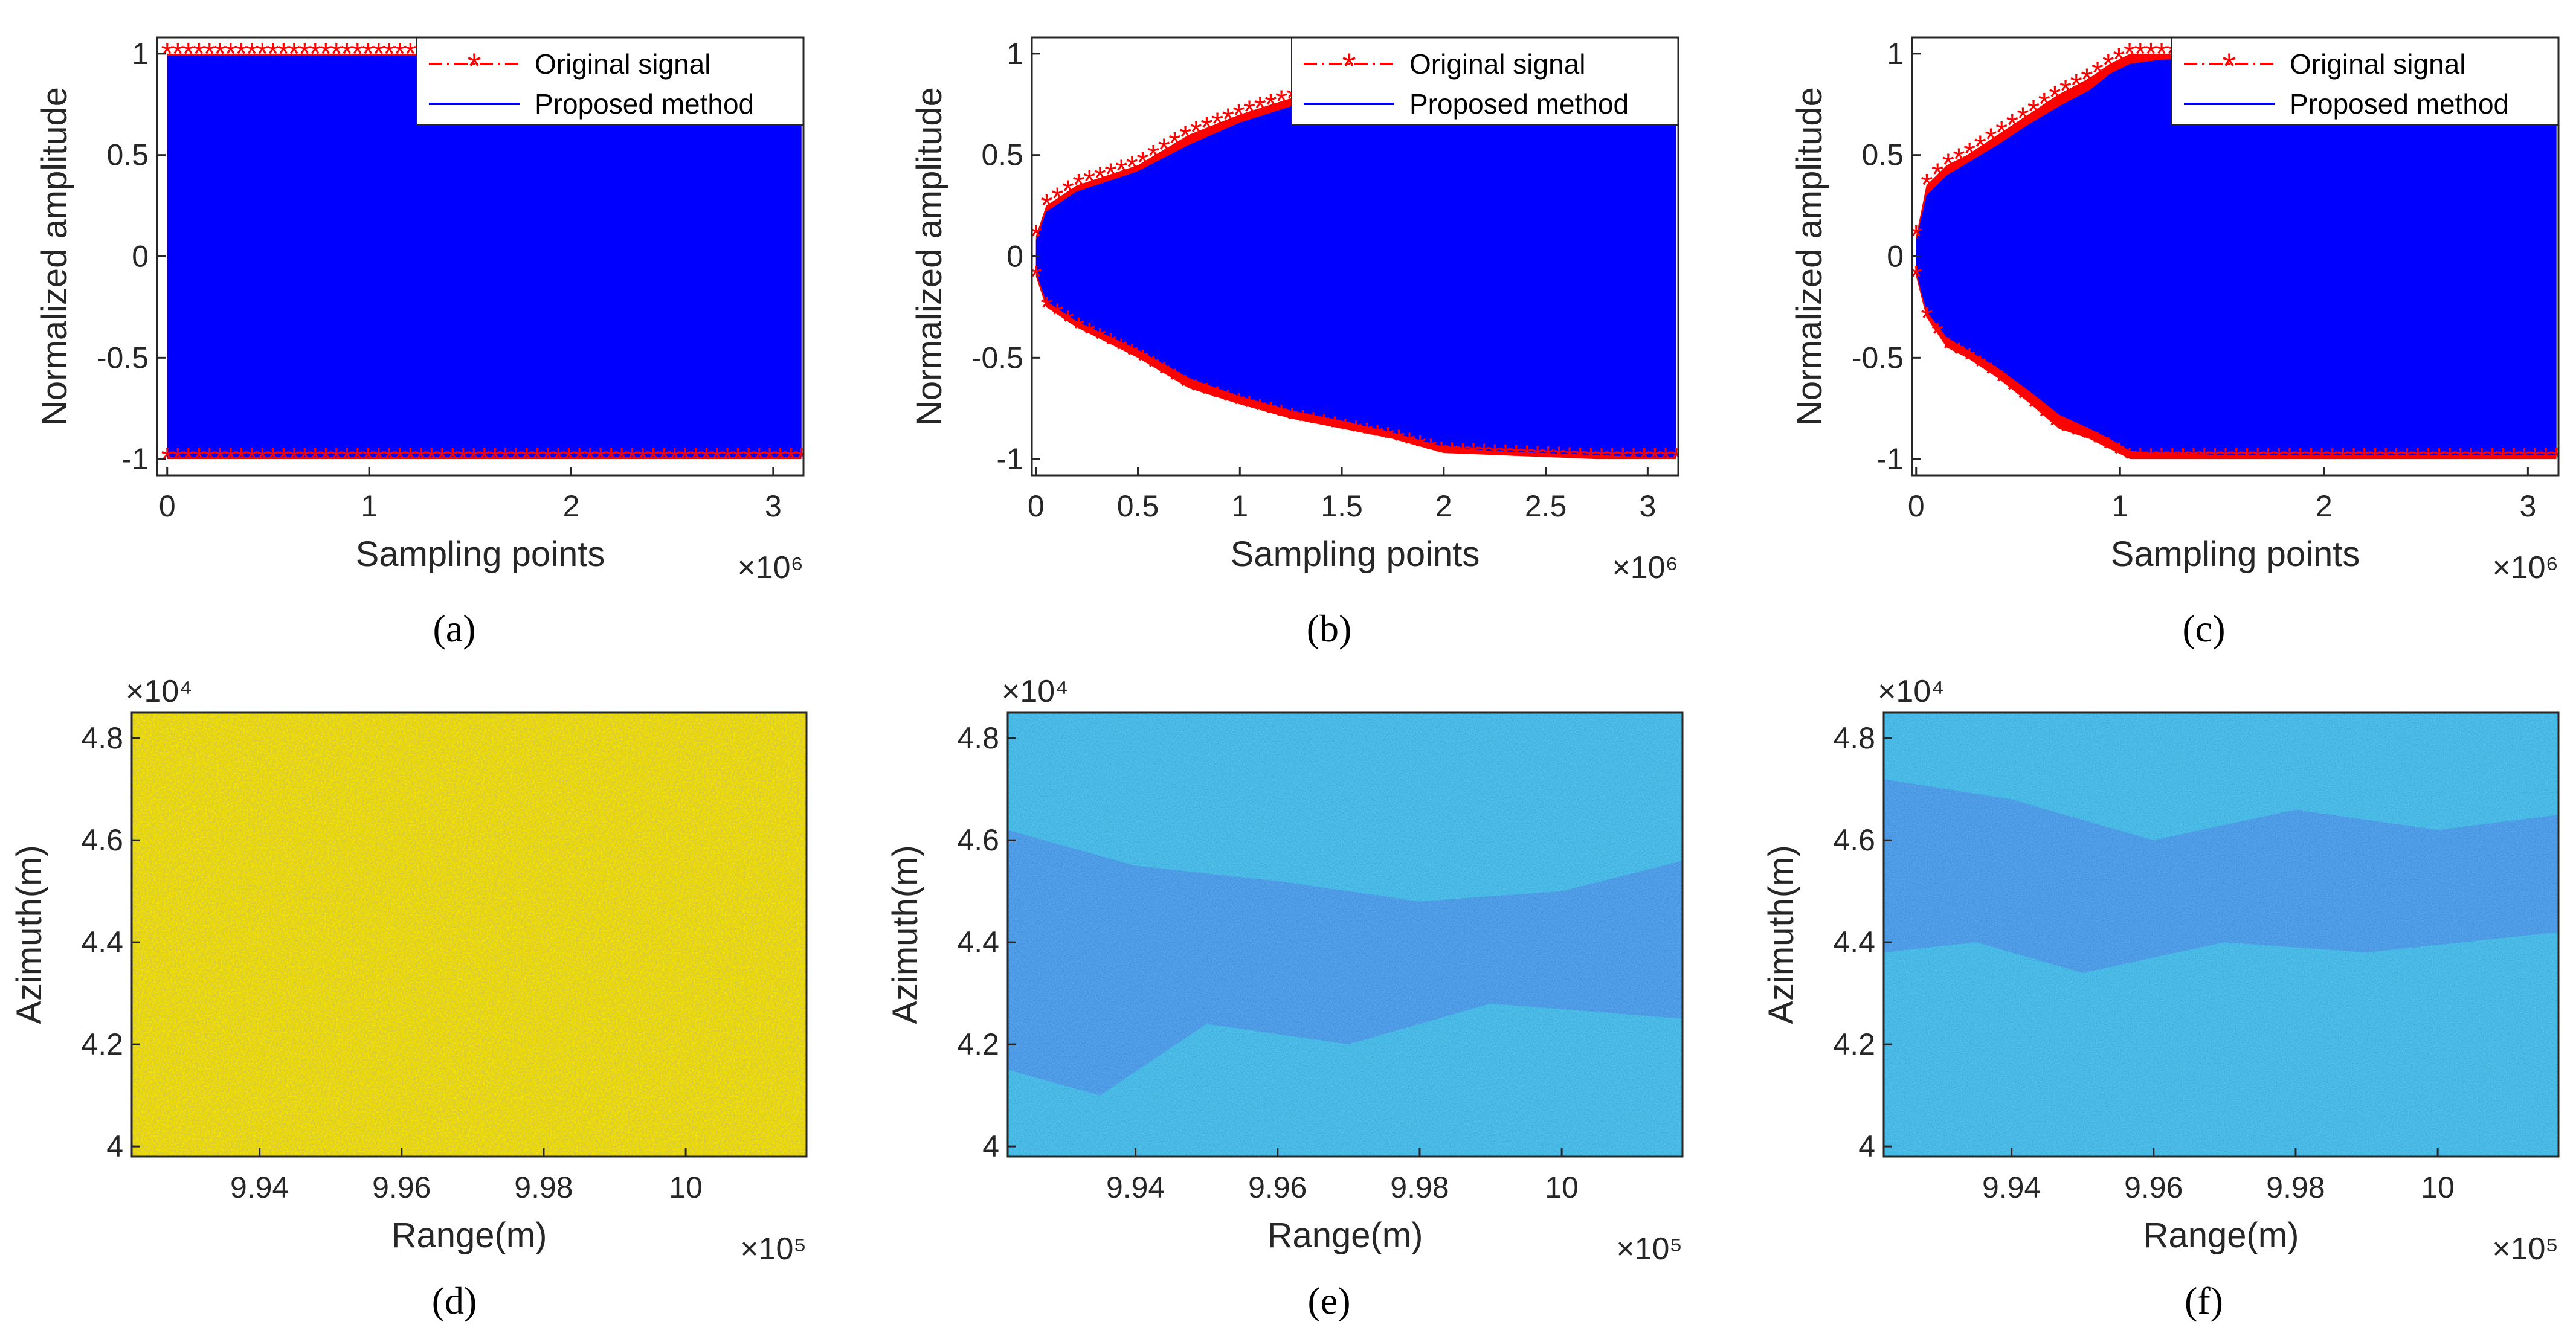 This screenshot has height=1339, width=2576. Describe the element at coordinates (1854, 942) in the screenshot. I see `ytick-label: 4.4` at that location.